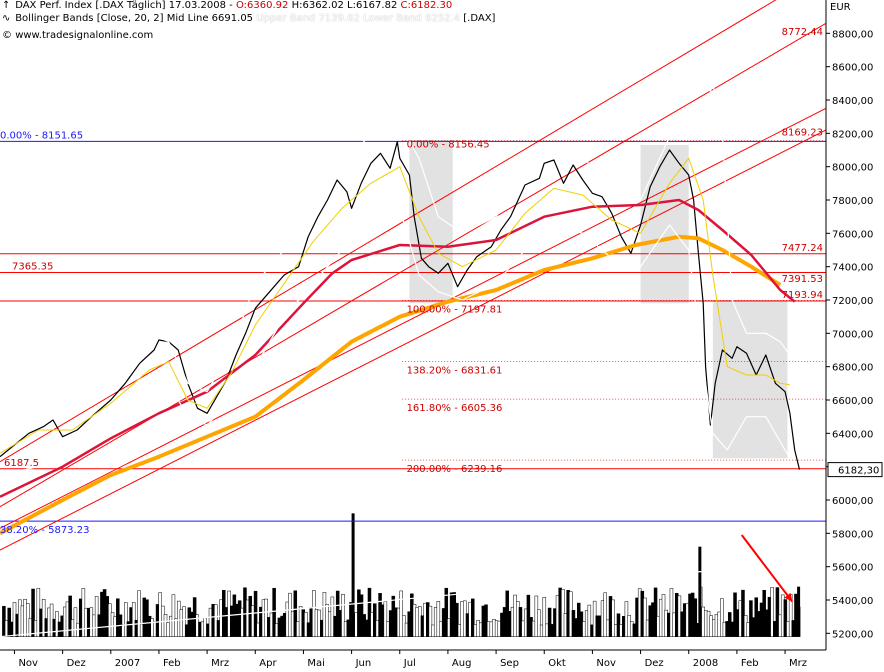 Image resolution: width=884 pixels, height=672 pixels. What do you see at coordinates (262, 5) in the screenshot?
I see `open-value: O:6360.92` at bounding box center [262, 5].